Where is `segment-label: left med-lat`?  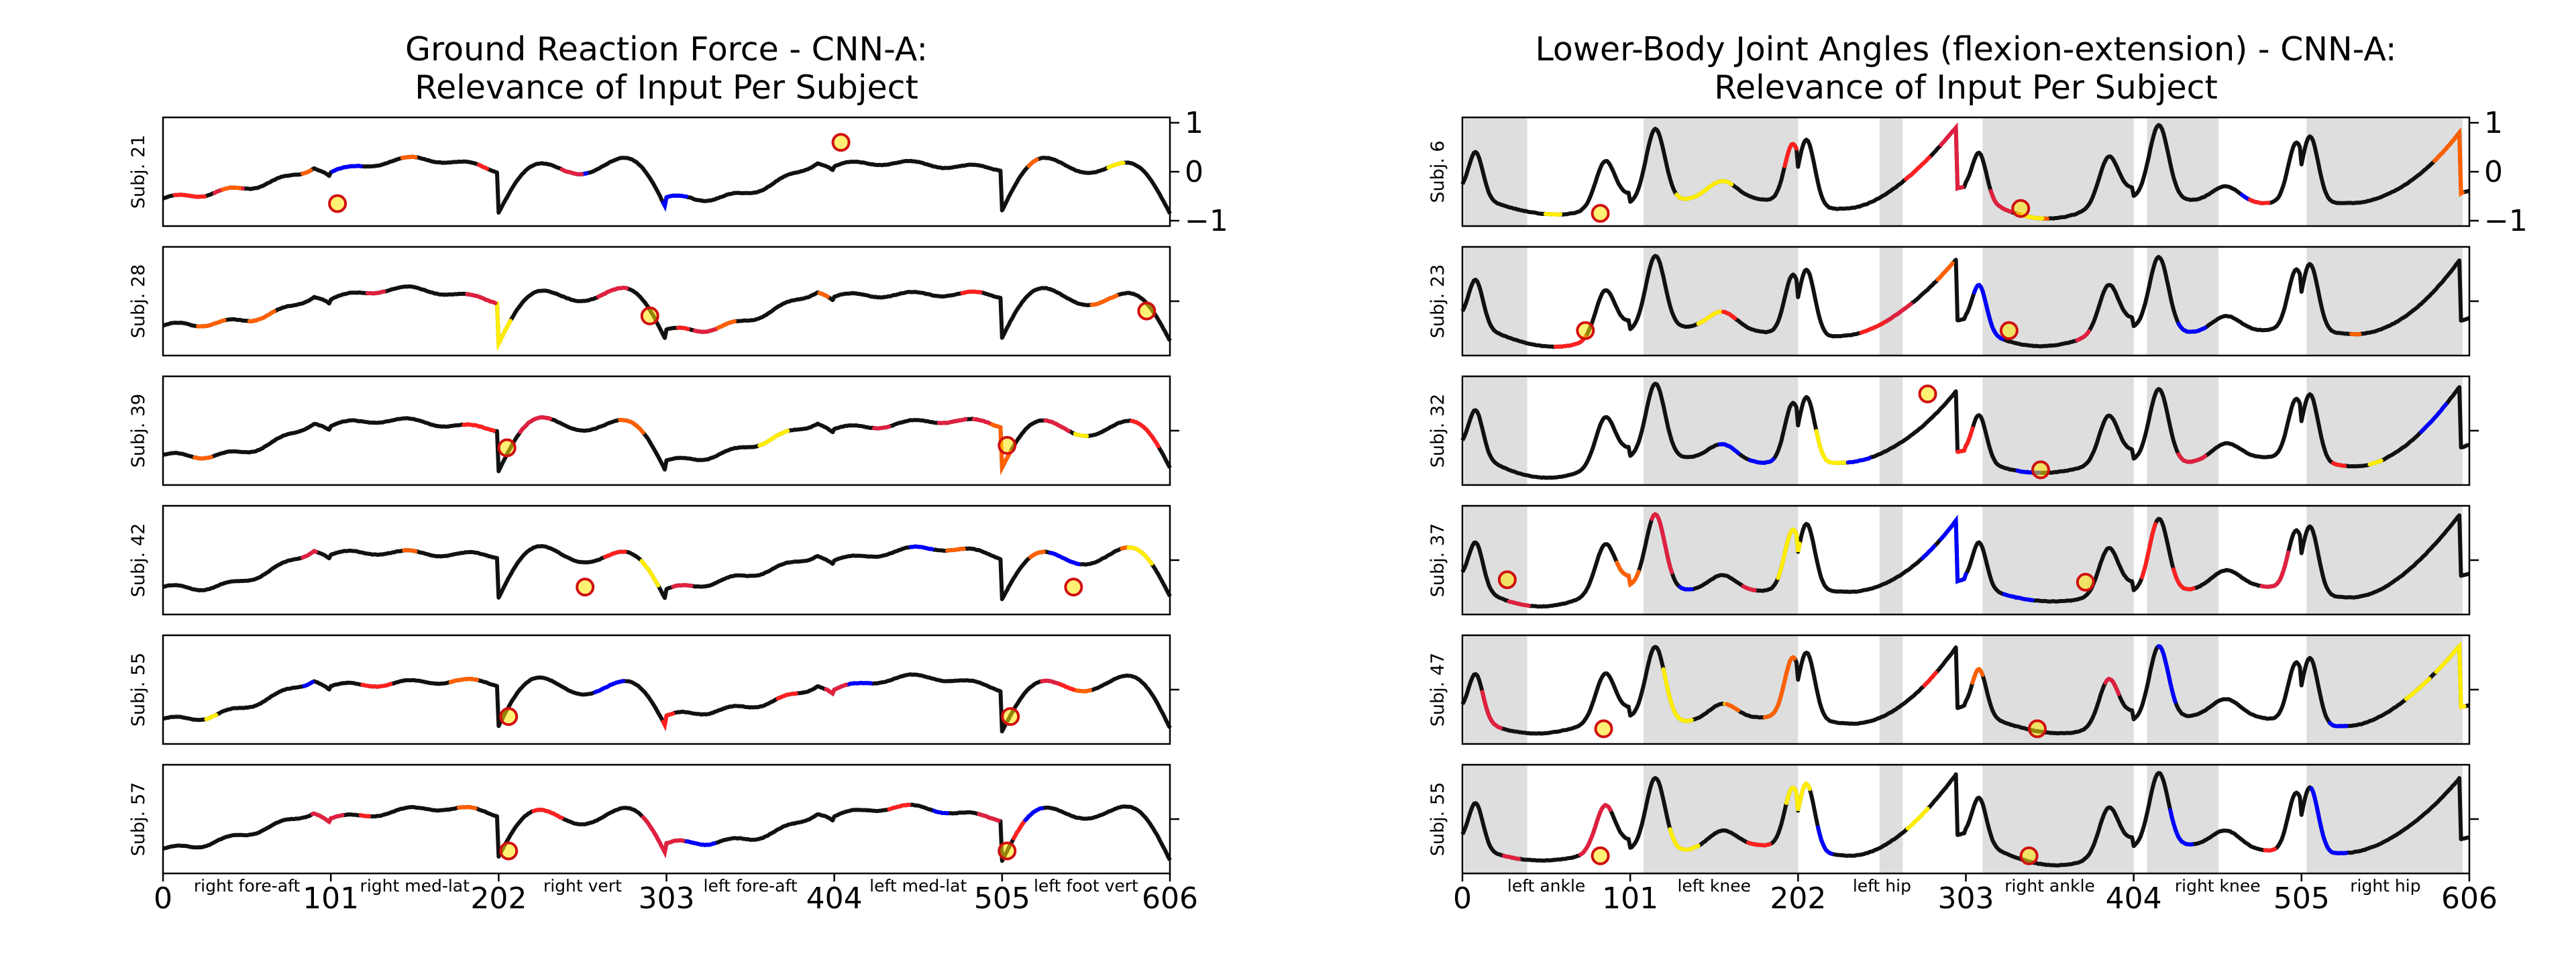 segment-label: left med-lat is located at coordinates (918, 886).